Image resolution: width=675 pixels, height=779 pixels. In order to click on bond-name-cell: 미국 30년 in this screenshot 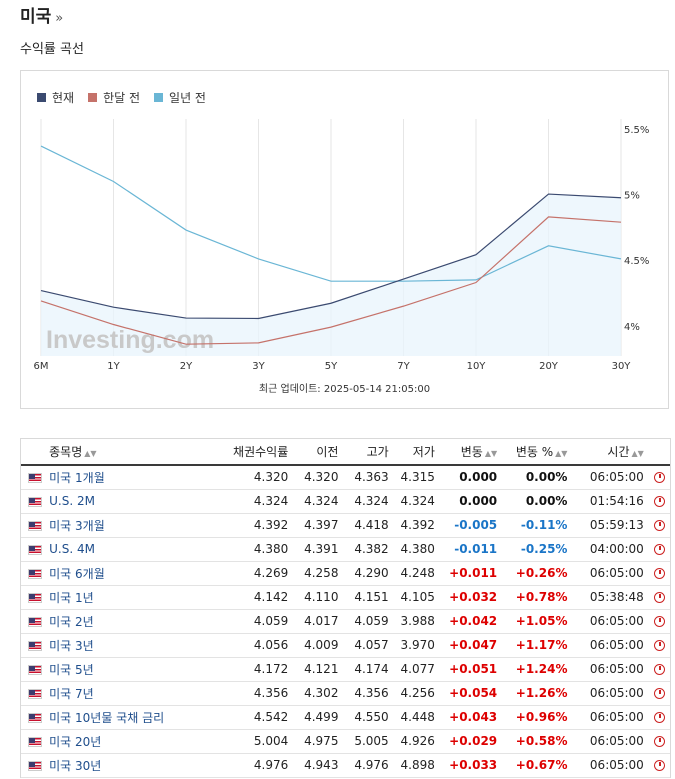, I will do `click(134, 765)`.